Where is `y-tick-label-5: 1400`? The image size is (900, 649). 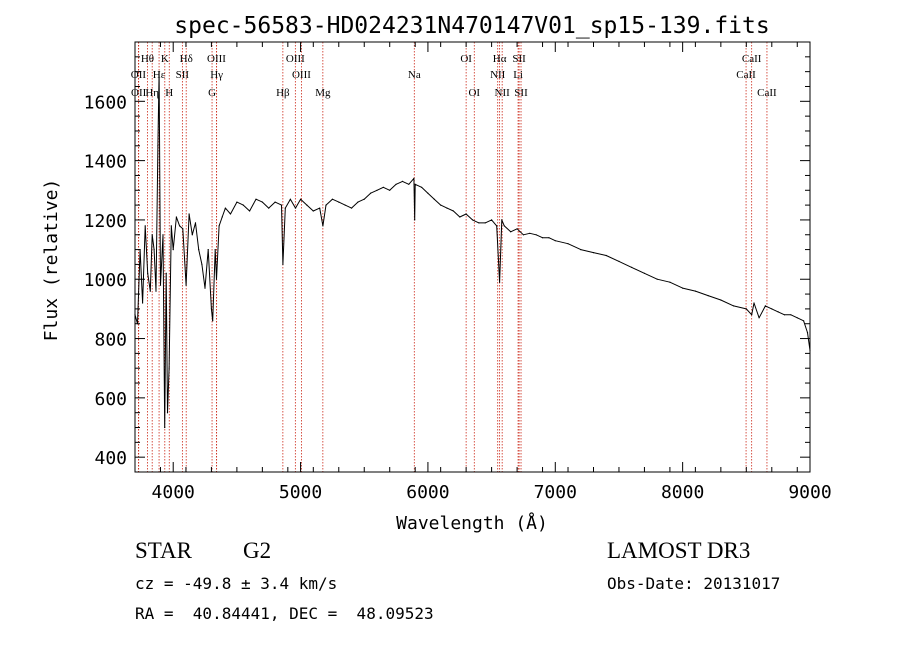
y-tick-label-5: 1400 is located at coordinates (105, 162).